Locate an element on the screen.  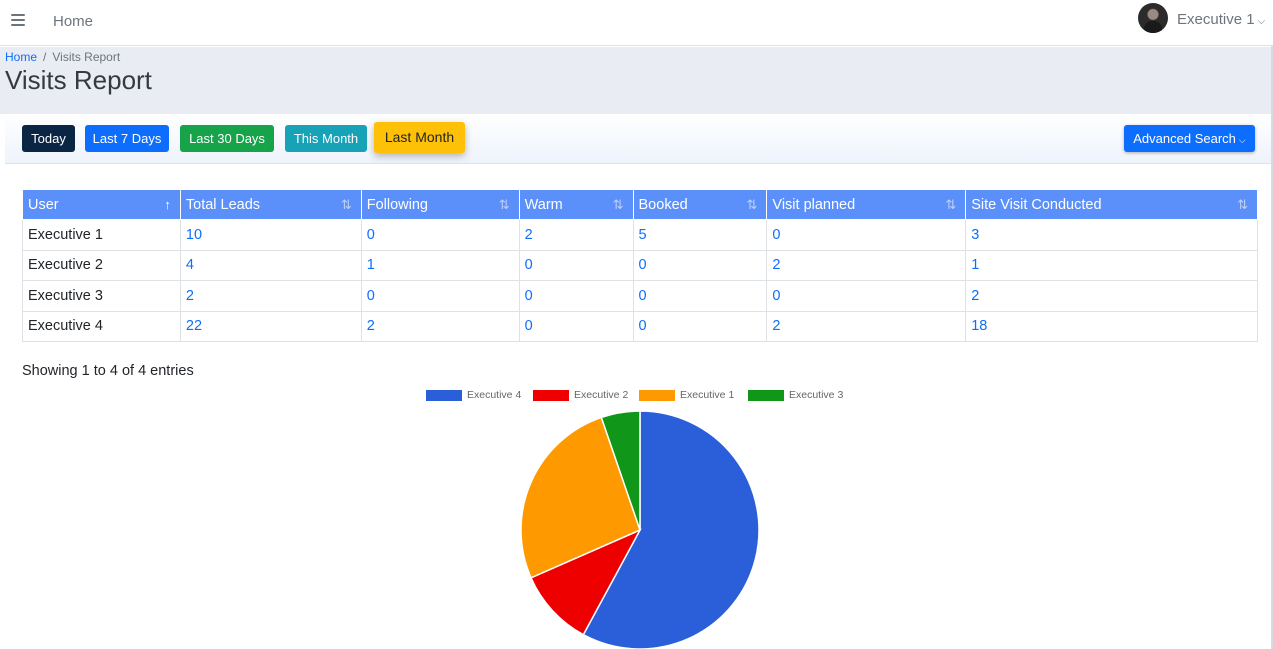
site-visit-conducted-link: 1 is located at coordinates (1111, 265).